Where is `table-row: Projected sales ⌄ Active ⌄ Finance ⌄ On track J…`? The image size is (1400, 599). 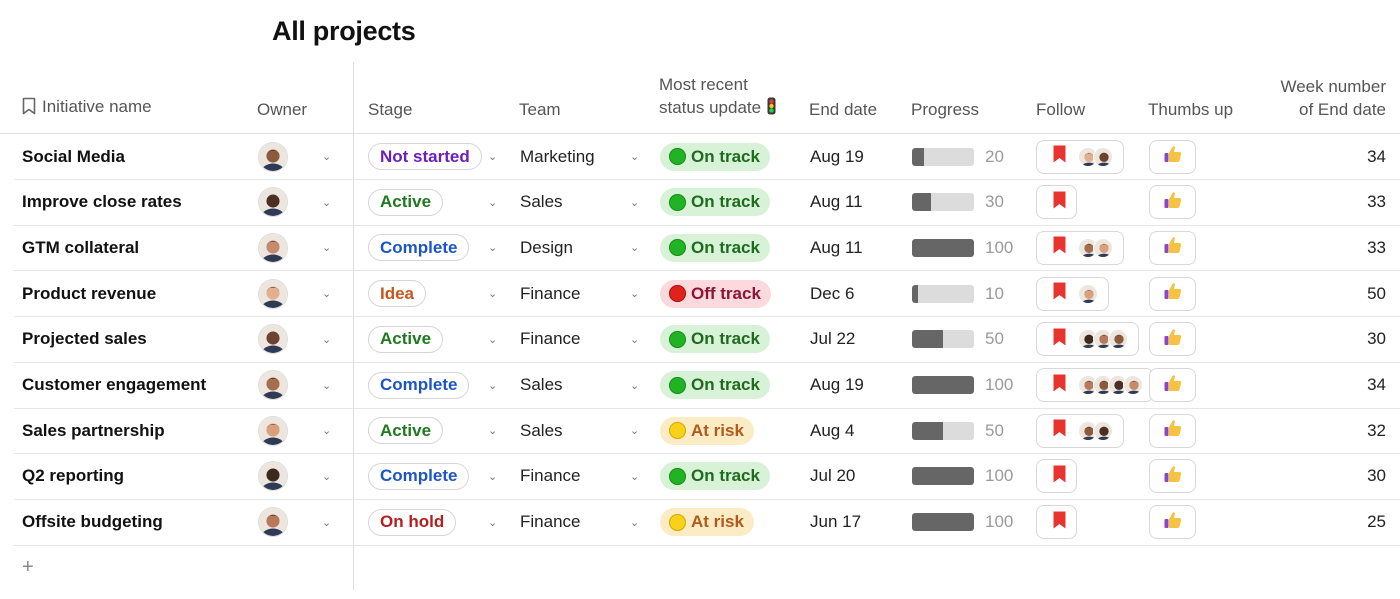
table-row: Projected sales ⌄ Active ⌄ Finance ⌄ On track J… is located at coordinates (707, 340).